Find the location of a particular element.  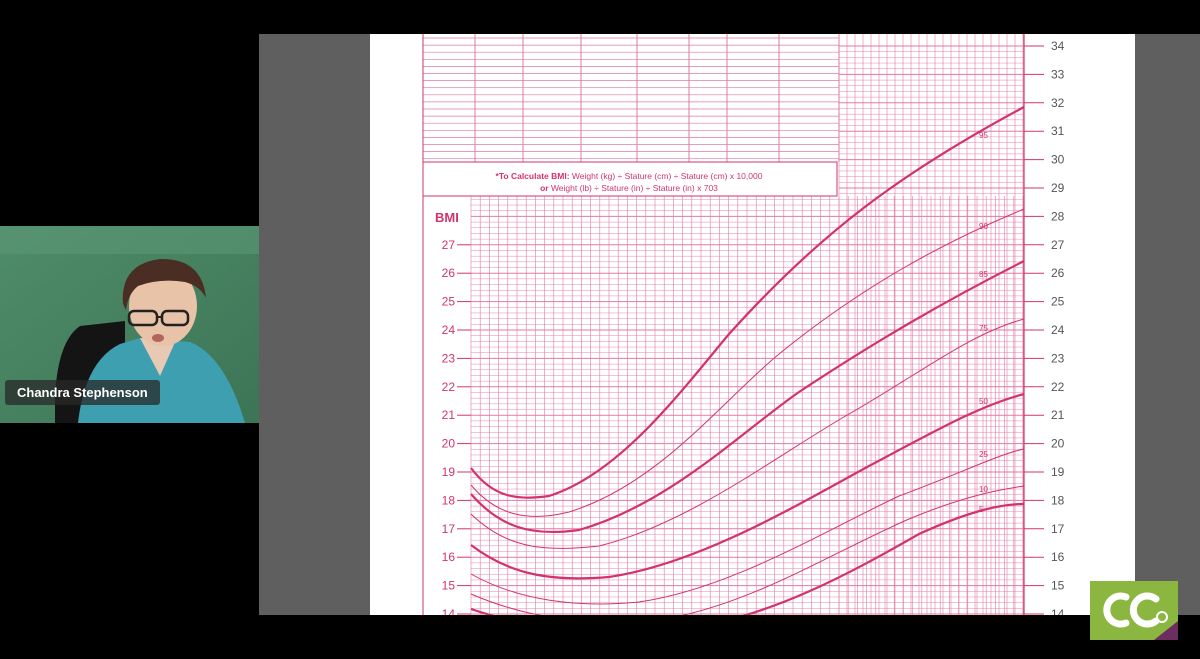

right-axis-tick-label: 16 is located at coordinates (1058, 557).